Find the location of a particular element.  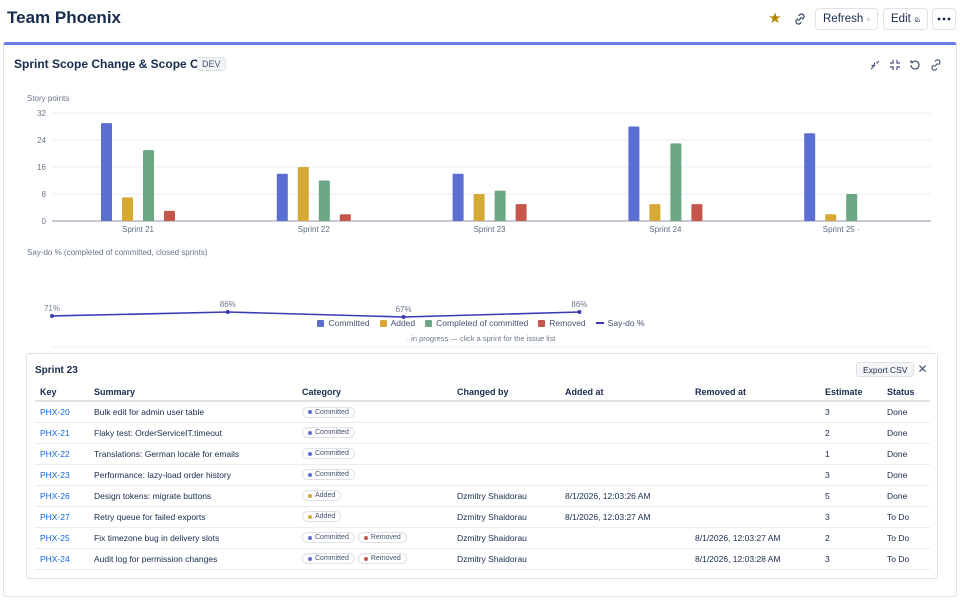

issue-key-link: PHX-27 is located at coordinates (62, 517).